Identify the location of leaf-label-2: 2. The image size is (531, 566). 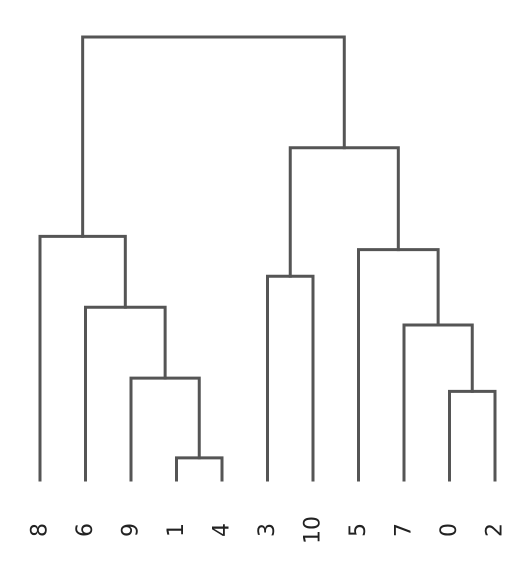
(495, 530).